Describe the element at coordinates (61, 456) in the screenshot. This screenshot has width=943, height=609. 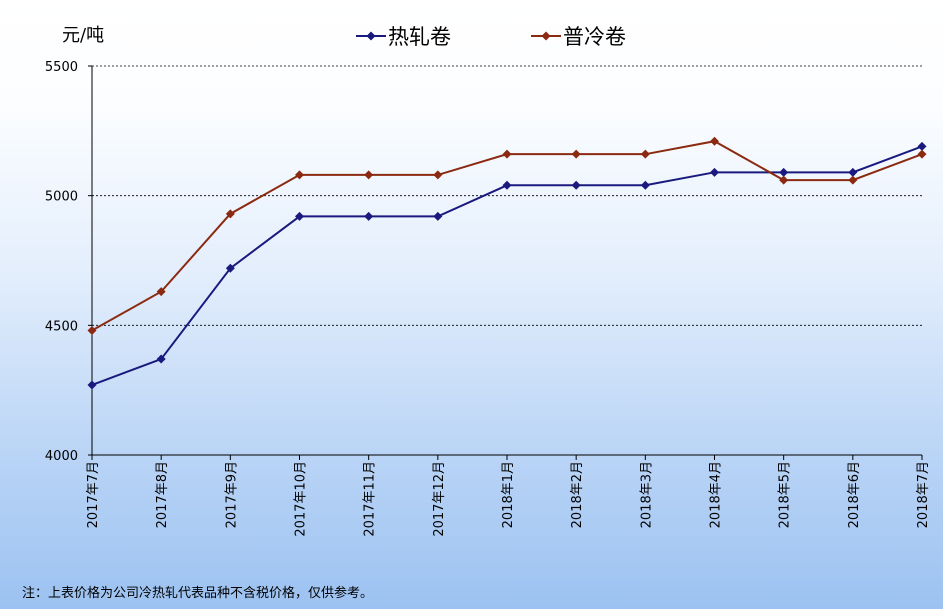
I see `y-tick-label: 4000` at that location.